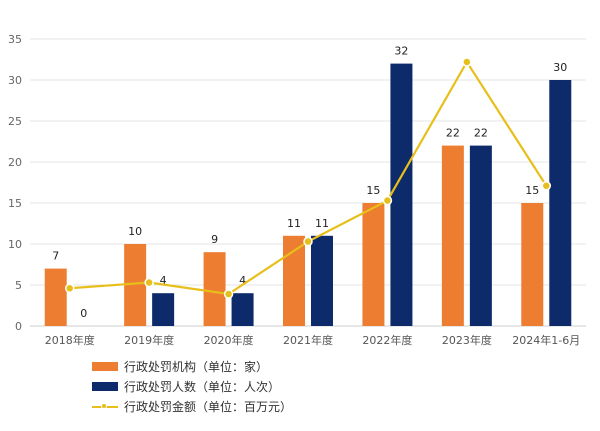 This screenshot has height=431, width=600. What do you see at coordinates (202, 386) in the screenshot?
I see `legend-label-persons: 行政处罚人数（单位：人次）` at bounding box center [202, 386].